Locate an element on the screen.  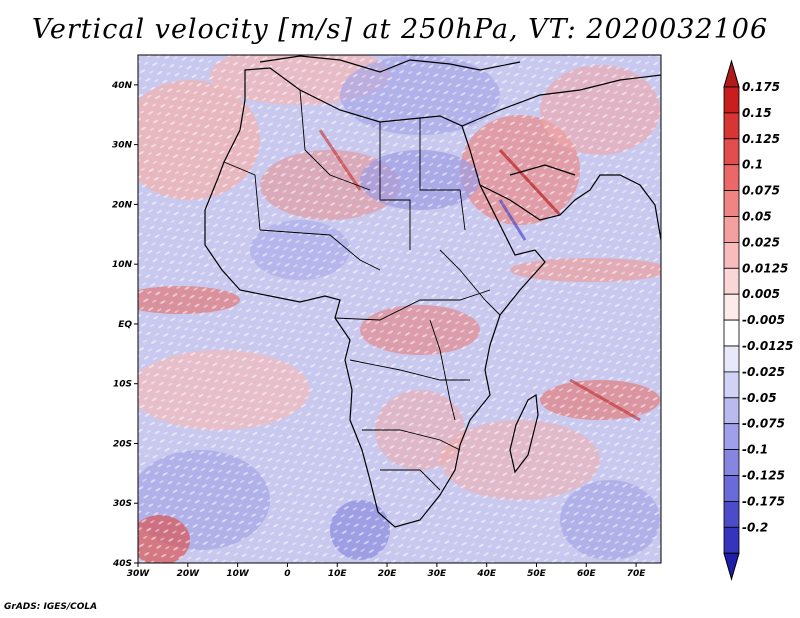
colorbar-label: -0.125 is located at coordinates (763, 476).